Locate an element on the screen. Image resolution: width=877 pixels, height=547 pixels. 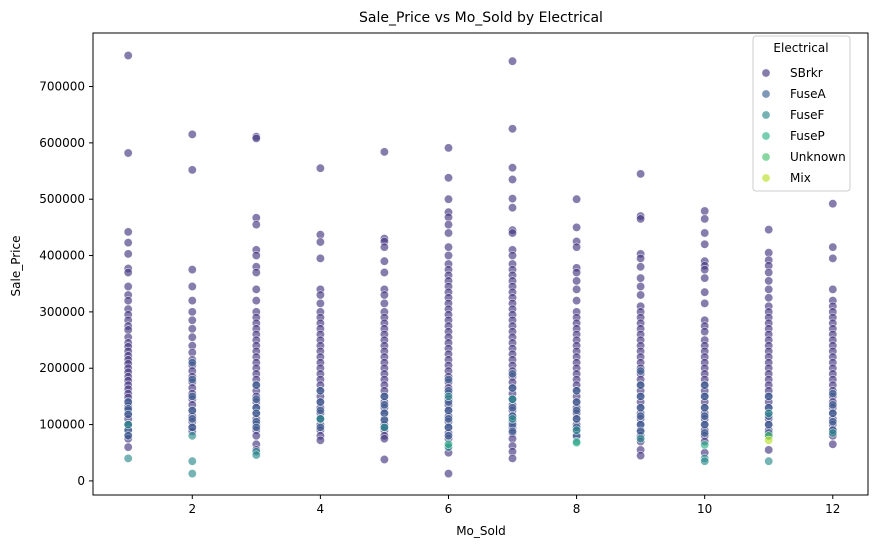
legend-title: Electrical is located at coordinates (800, 48).